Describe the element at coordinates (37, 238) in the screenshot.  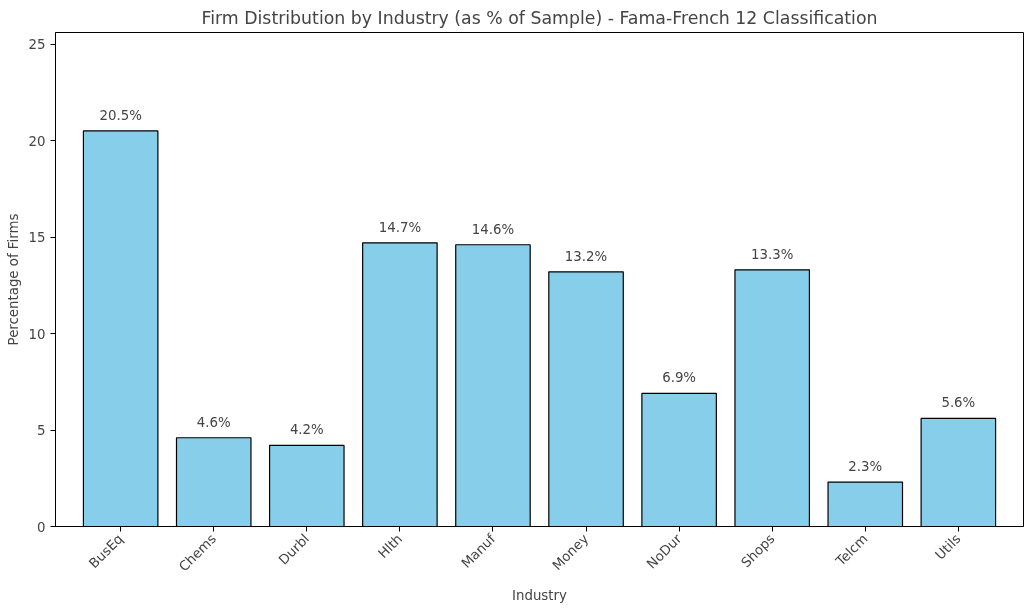
I see `y-tick-label: 15` at that location.